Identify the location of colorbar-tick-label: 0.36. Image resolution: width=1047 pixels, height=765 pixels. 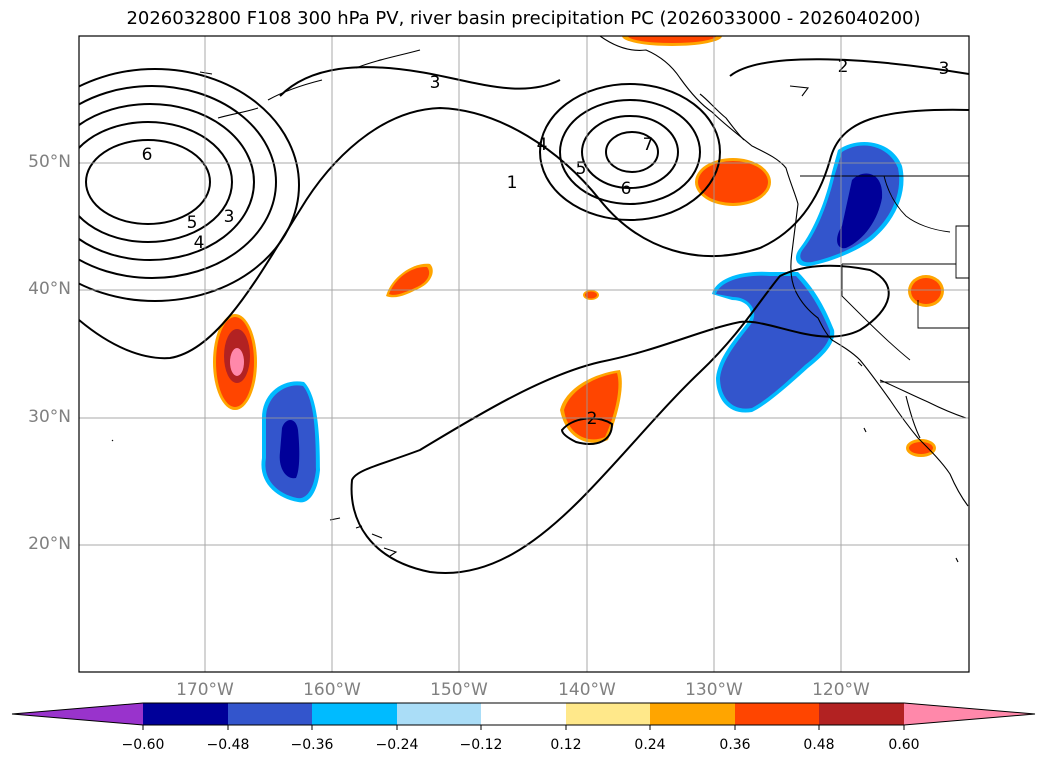
(735, 745).